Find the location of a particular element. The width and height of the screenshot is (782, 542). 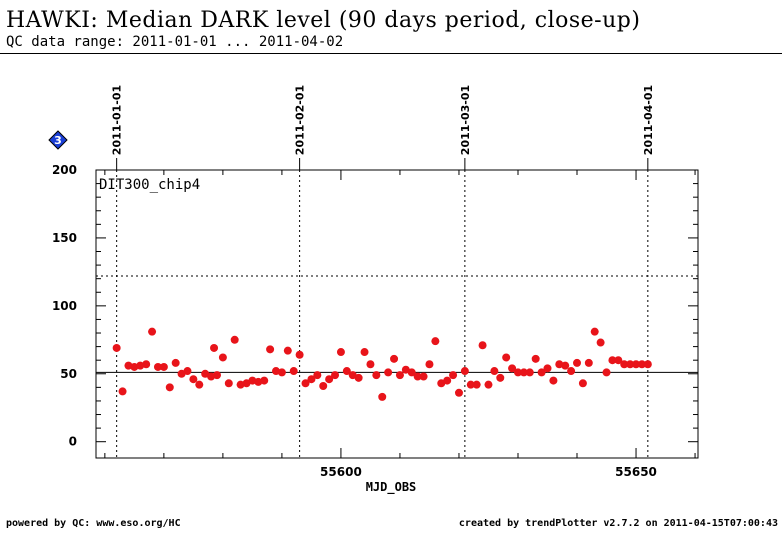

x-tick-label: 55650 is located at coordinates (636, 472).